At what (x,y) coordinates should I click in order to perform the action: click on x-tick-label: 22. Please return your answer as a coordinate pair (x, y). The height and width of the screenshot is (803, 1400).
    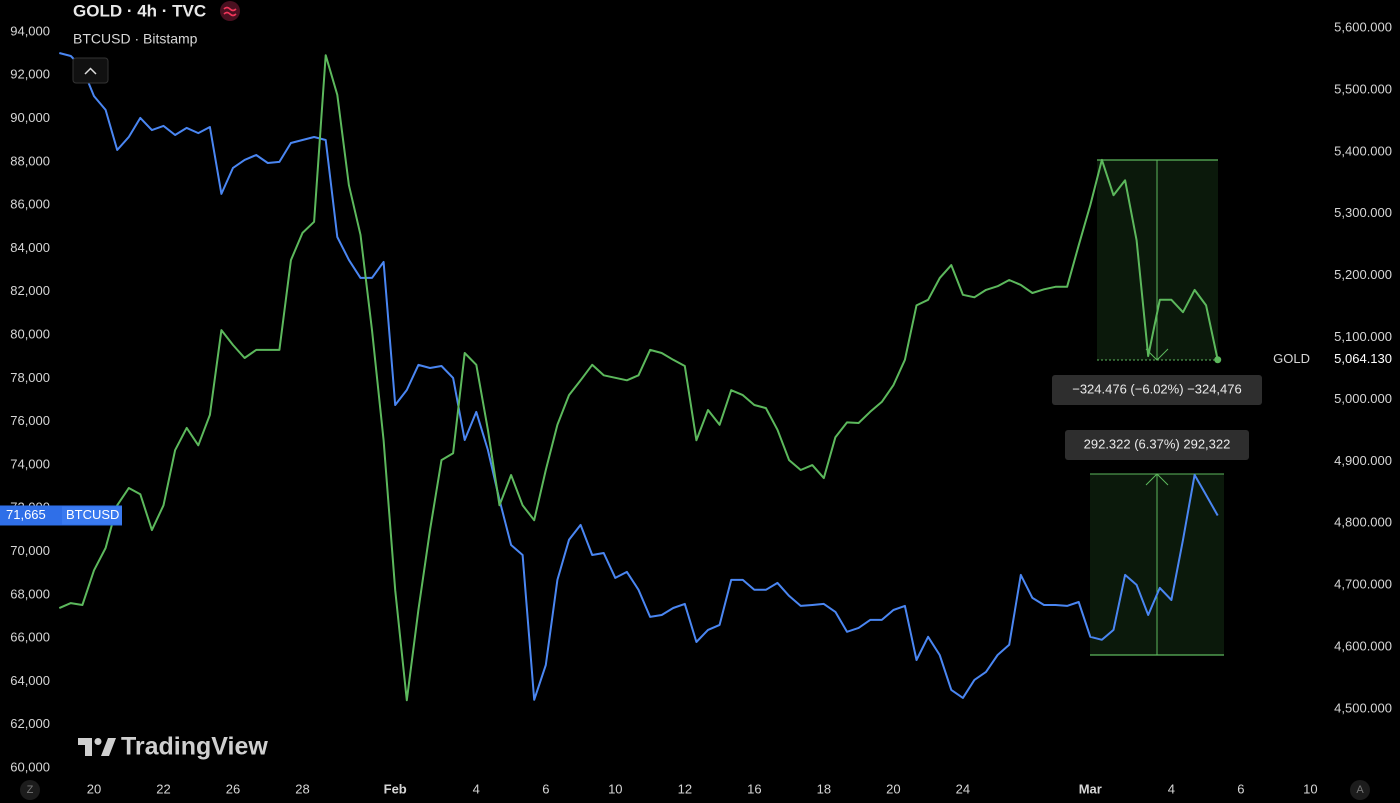
    Looking at the image, I should click on (163, 788).